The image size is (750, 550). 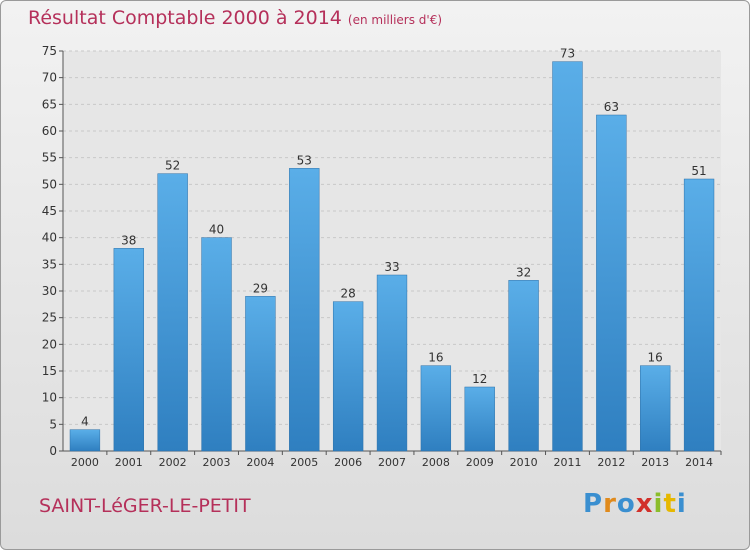 What do you see at coordinates (53, 424) in the screenshot?
I see `y-tick-label: 5` at bounding box center [53, 424].